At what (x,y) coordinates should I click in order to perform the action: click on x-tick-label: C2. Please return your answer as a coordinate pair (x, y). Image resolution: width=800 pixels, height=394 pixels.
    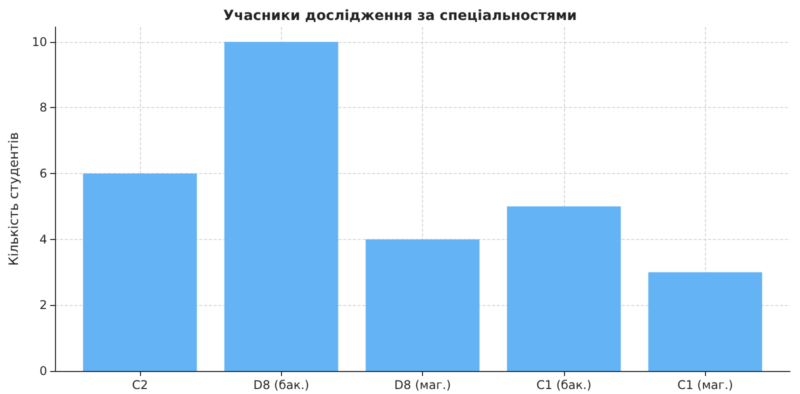
    Looking at the image, I should click on (140, 385).